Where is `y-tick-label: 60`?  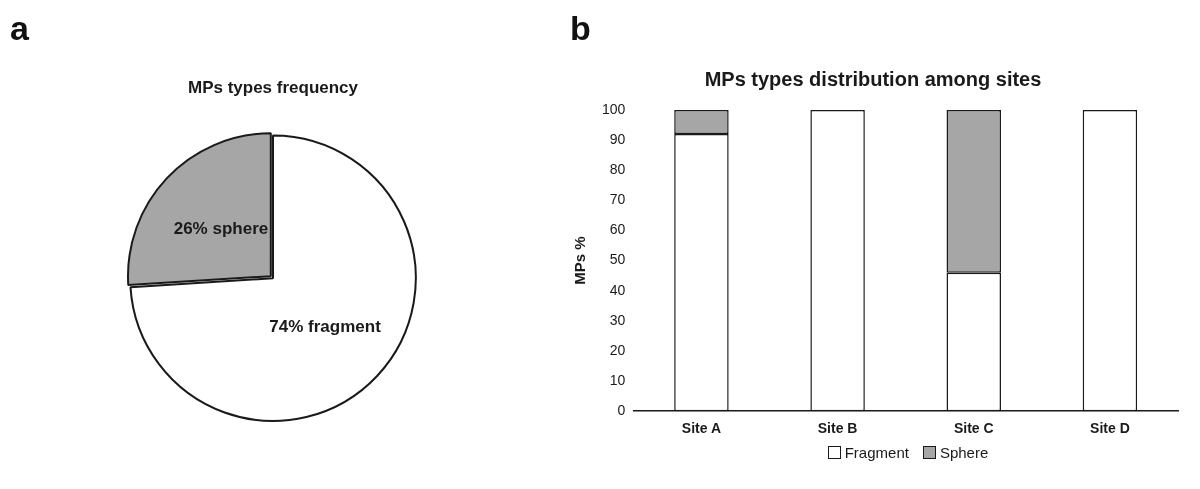
y-tick-label: 60 is located at coordinates (617, 229).